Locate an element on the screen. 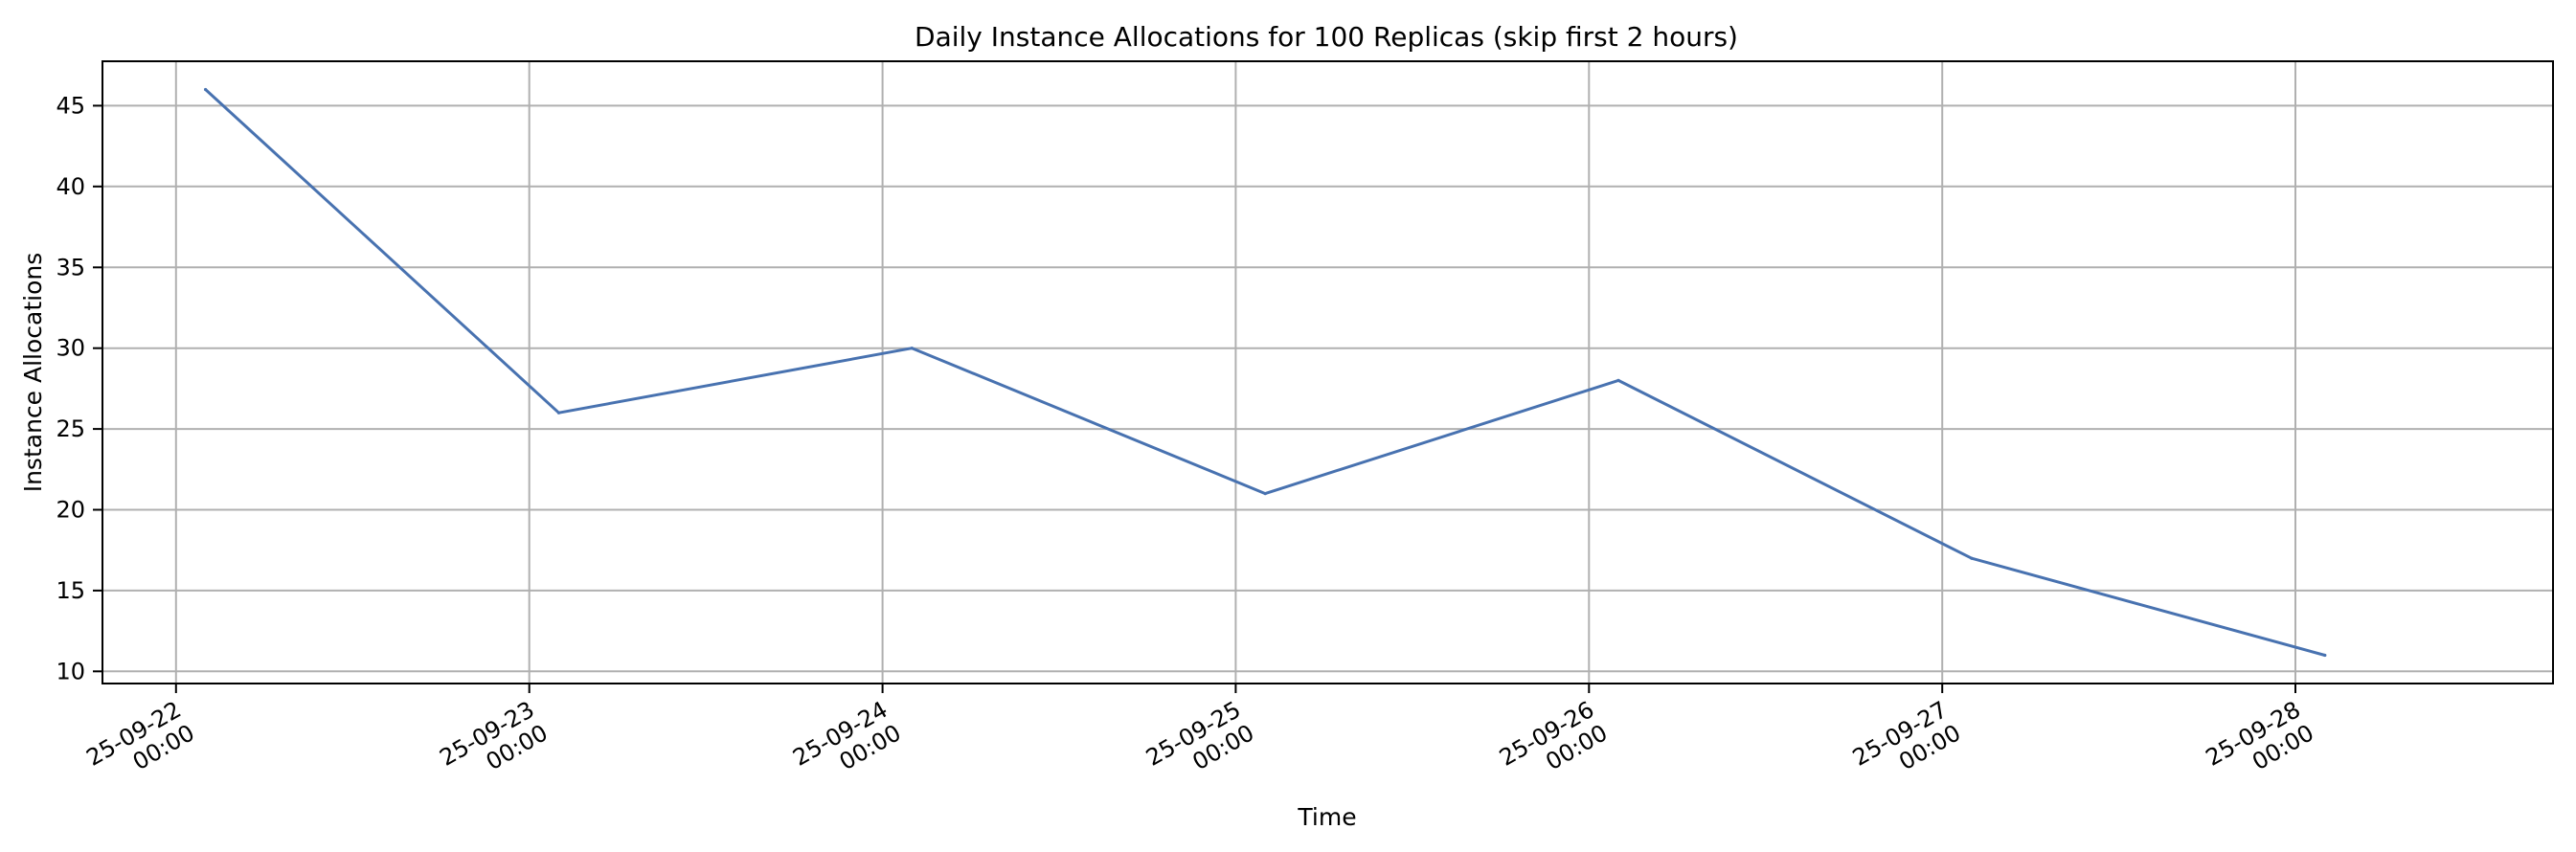 The width and height of the screenshot is (2576, 852). y-tick-label: 45 is located at coordinates (70, 106).